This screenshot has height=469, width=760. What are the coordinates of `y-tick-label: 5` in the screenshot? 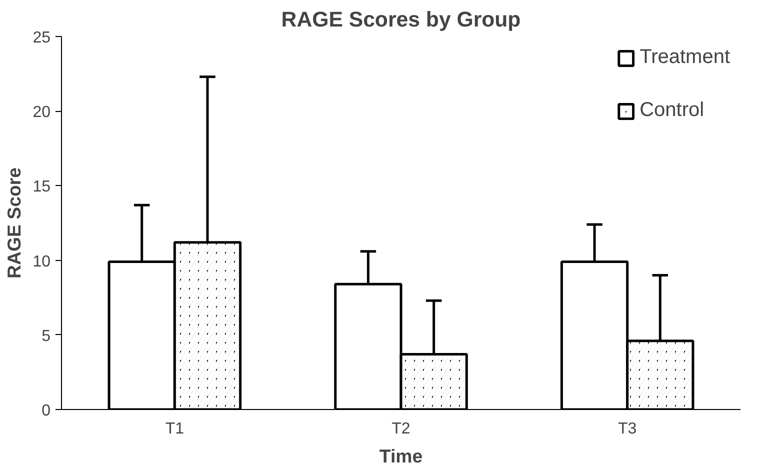 It's located at (46, 336).